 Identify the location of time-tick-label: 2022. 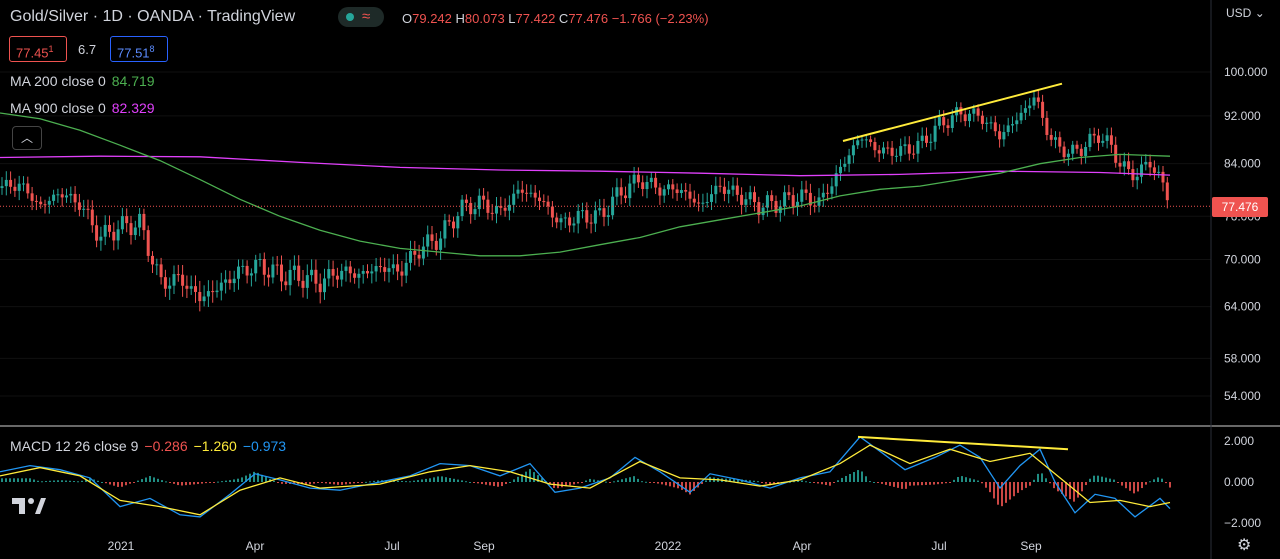
(668, 546).